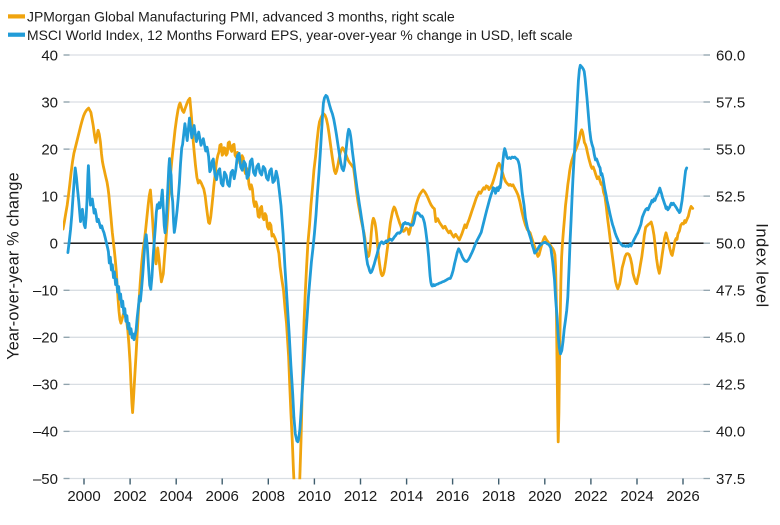 The height and width of the screenshot is (525, 780). Describe the element at coordinates (14, 266) in the screenshot. I see `svg-text: Year-over-year % change` at that location.